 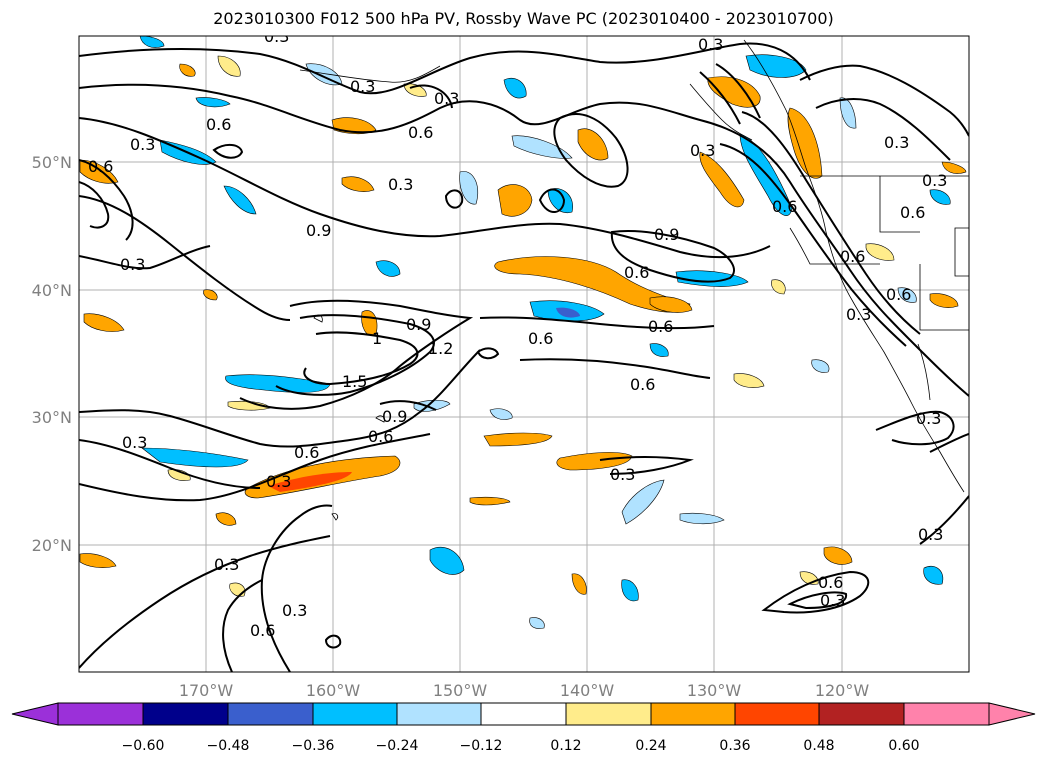 I want to click on colorbar-tick-label: −0.24, so click(x=397, y=746).